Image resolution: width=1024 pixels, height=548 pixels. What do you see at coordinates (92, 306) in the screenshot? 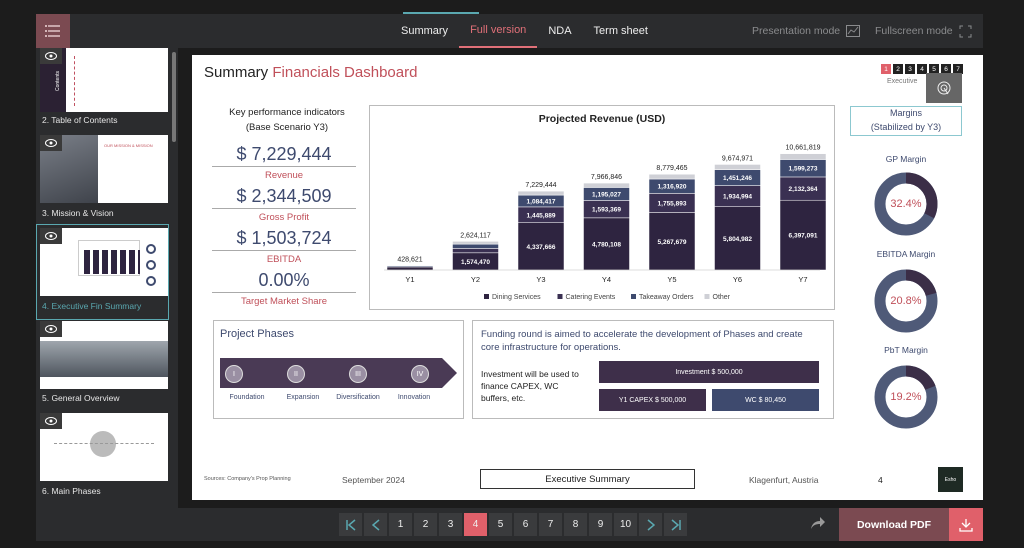
I see `sidebar-item-label: 4. Executive Fin Summary` at bounding box center [92, 306].